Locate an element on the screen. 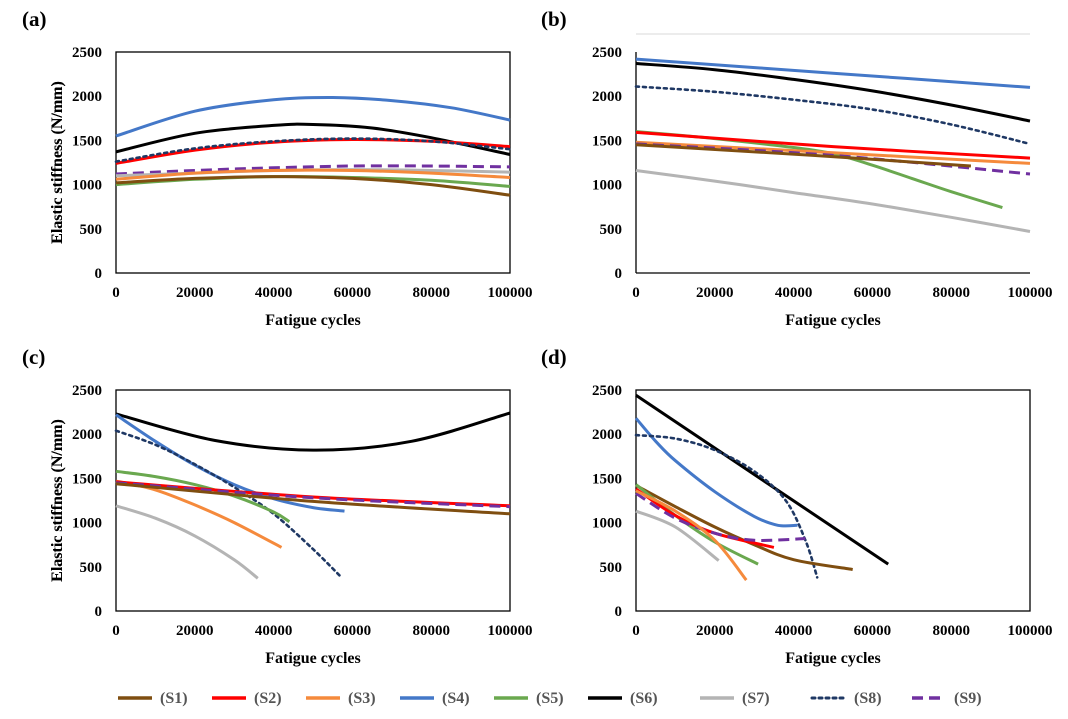 This screenshot has height=719, width=1068. legend-label: (S1) is located at coordinates (174, 698).